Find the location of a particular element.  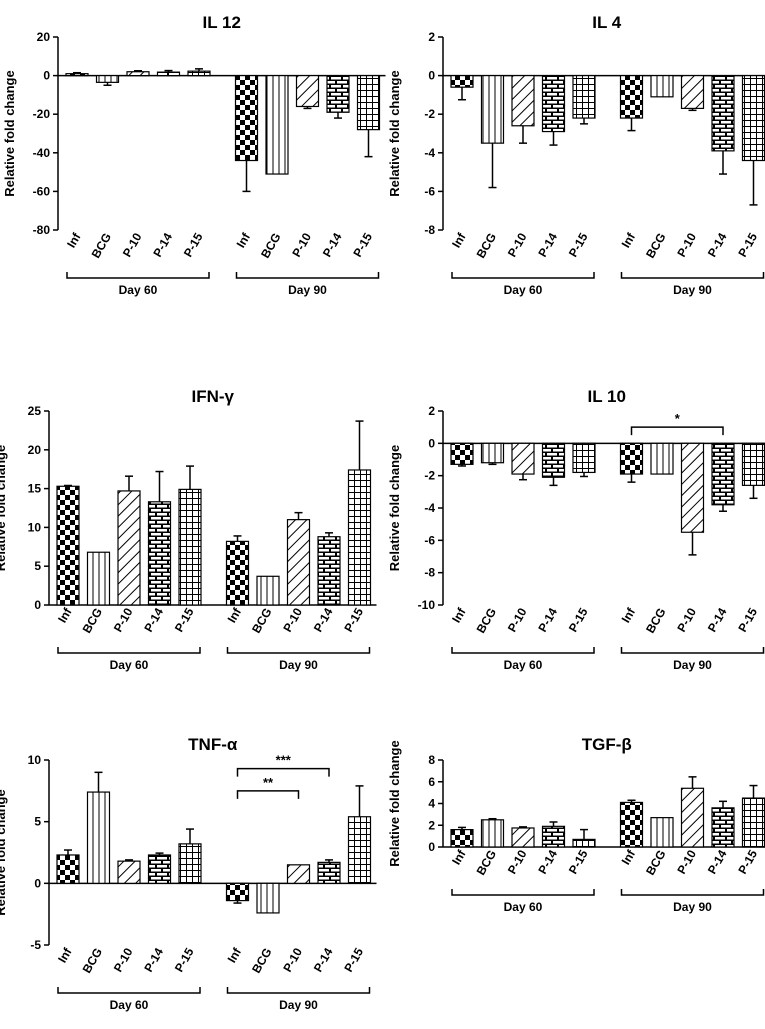

panel-title: IFN-γ is located at coordinates (213, 396).